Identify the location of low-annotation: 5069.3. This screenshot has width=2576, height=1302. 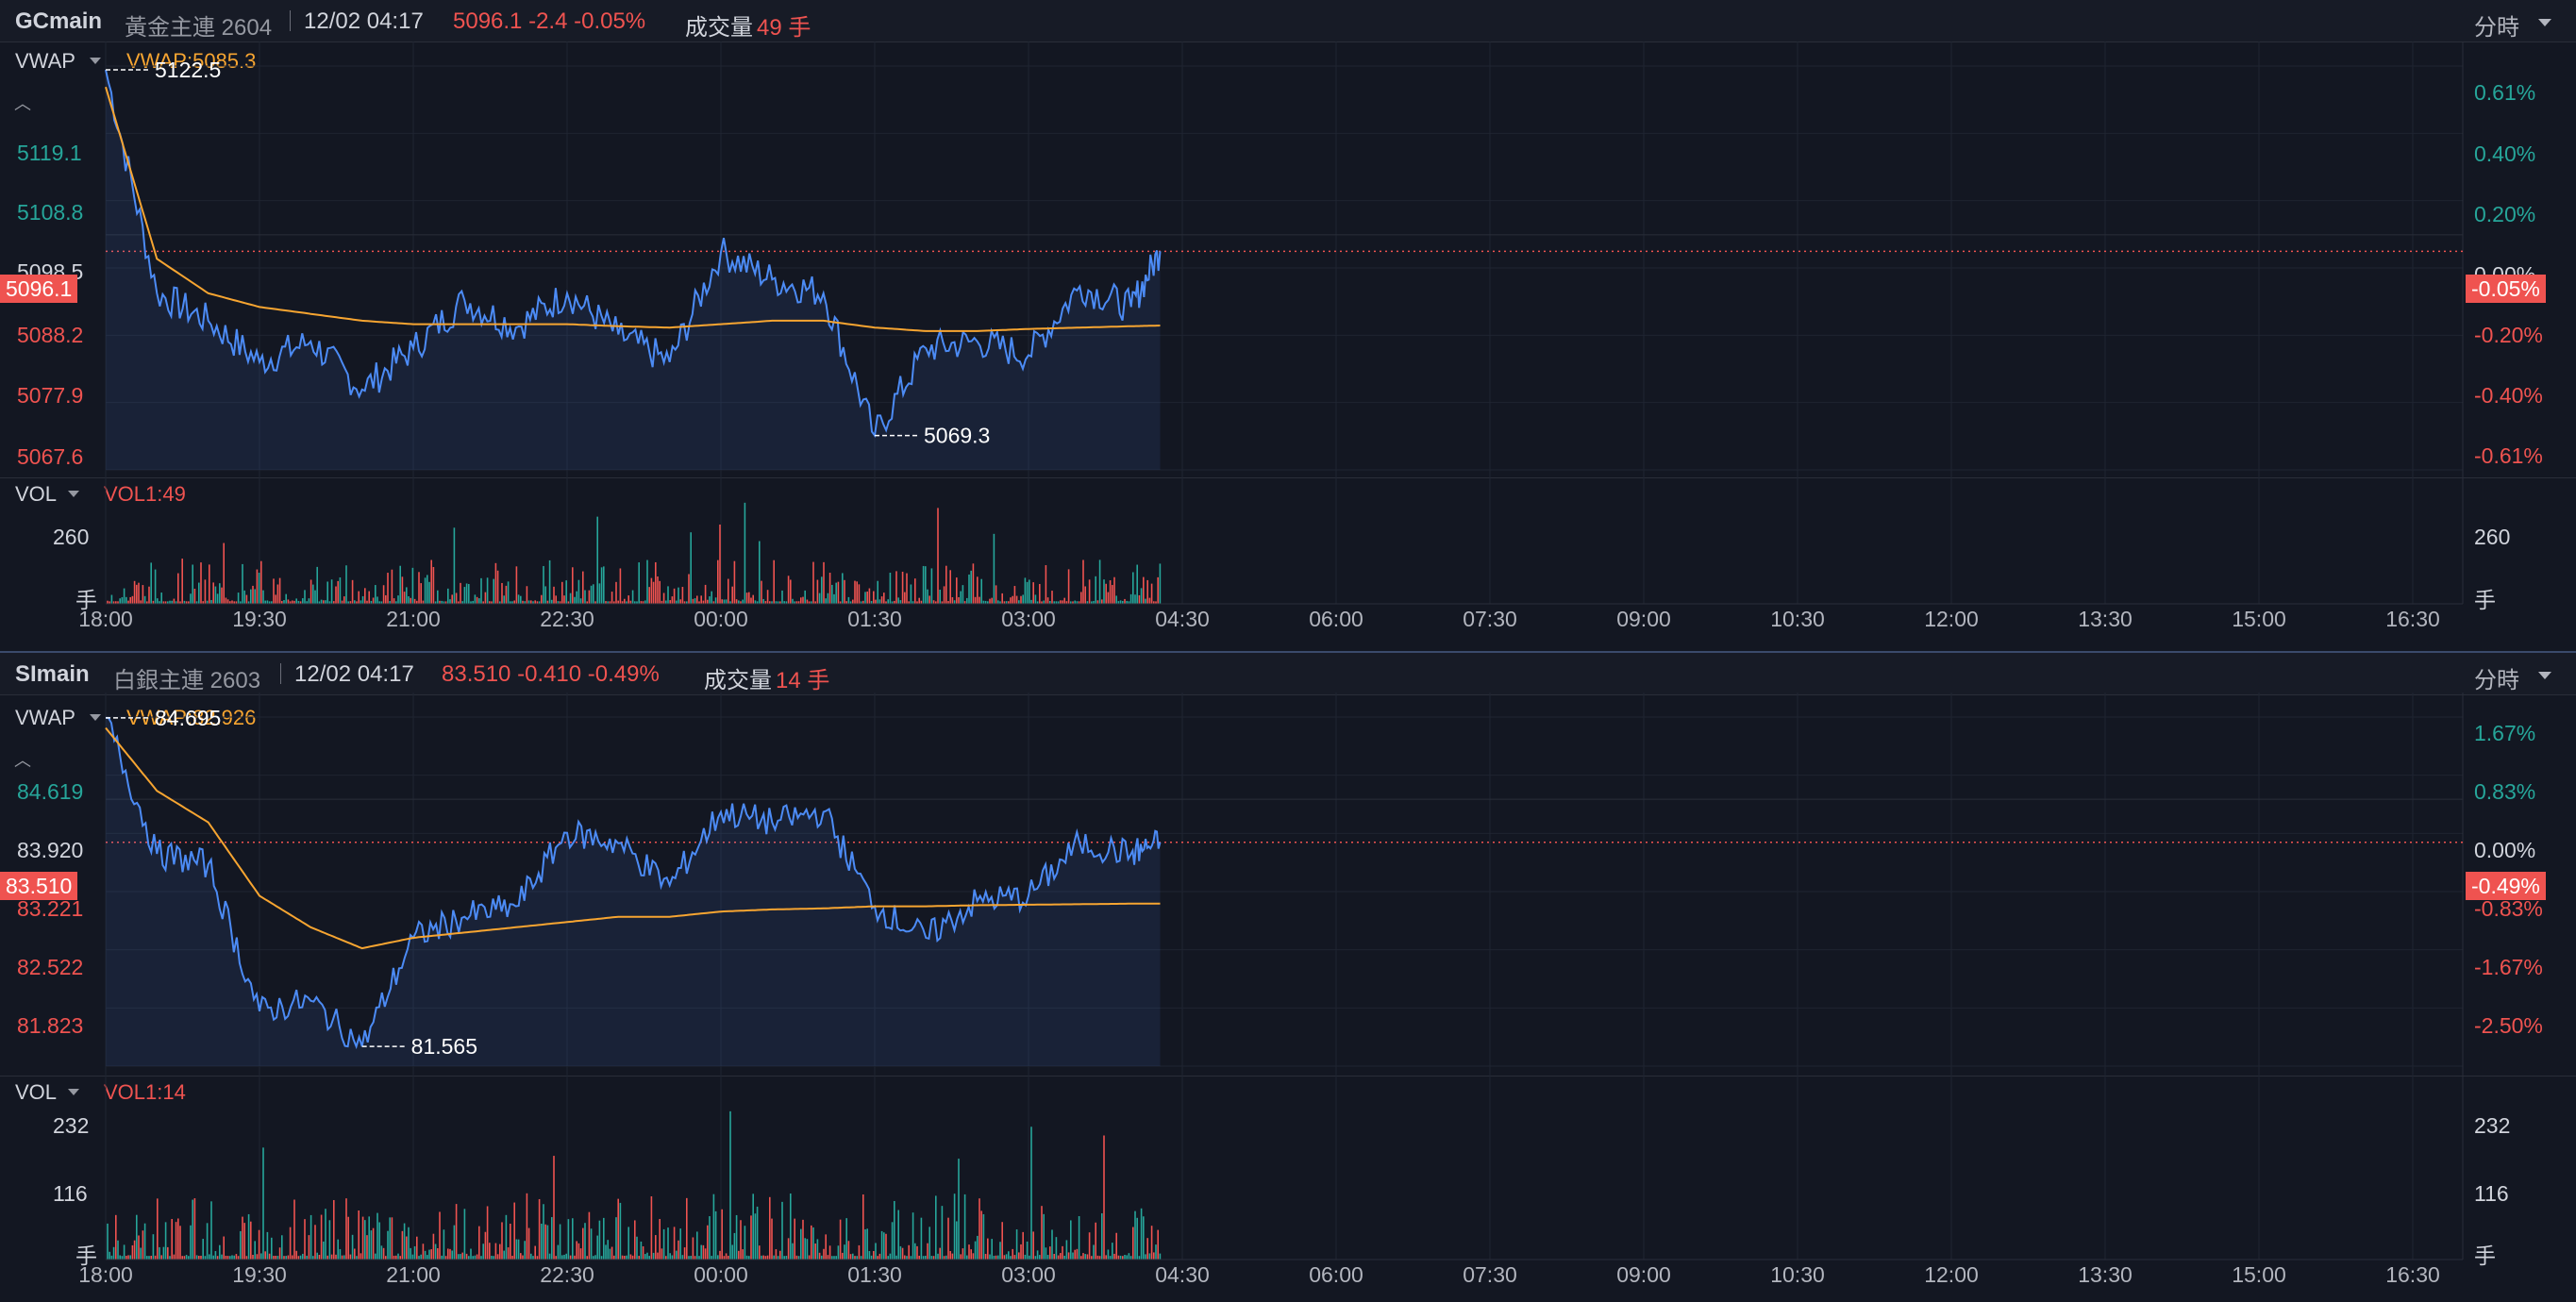
(957, 436).